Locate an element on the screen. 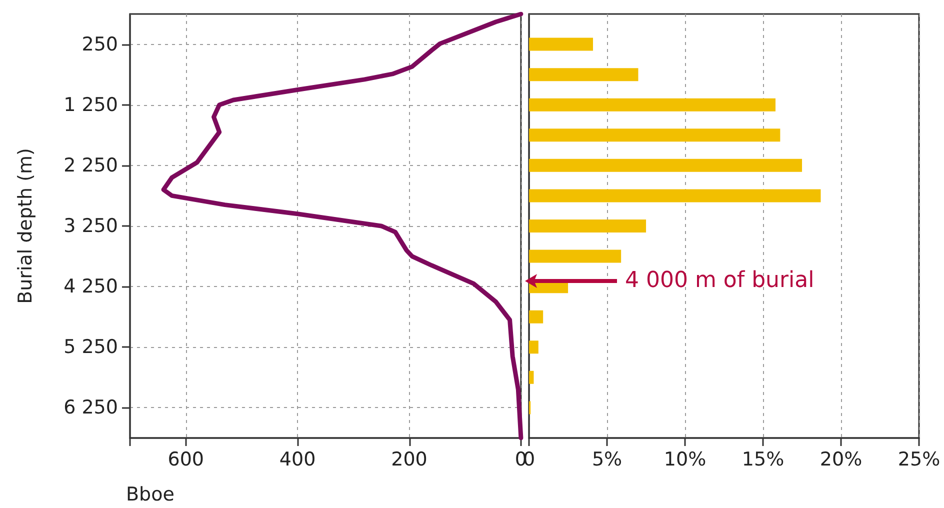  x-tick-label: 25% is located at coordinates (919, 459).